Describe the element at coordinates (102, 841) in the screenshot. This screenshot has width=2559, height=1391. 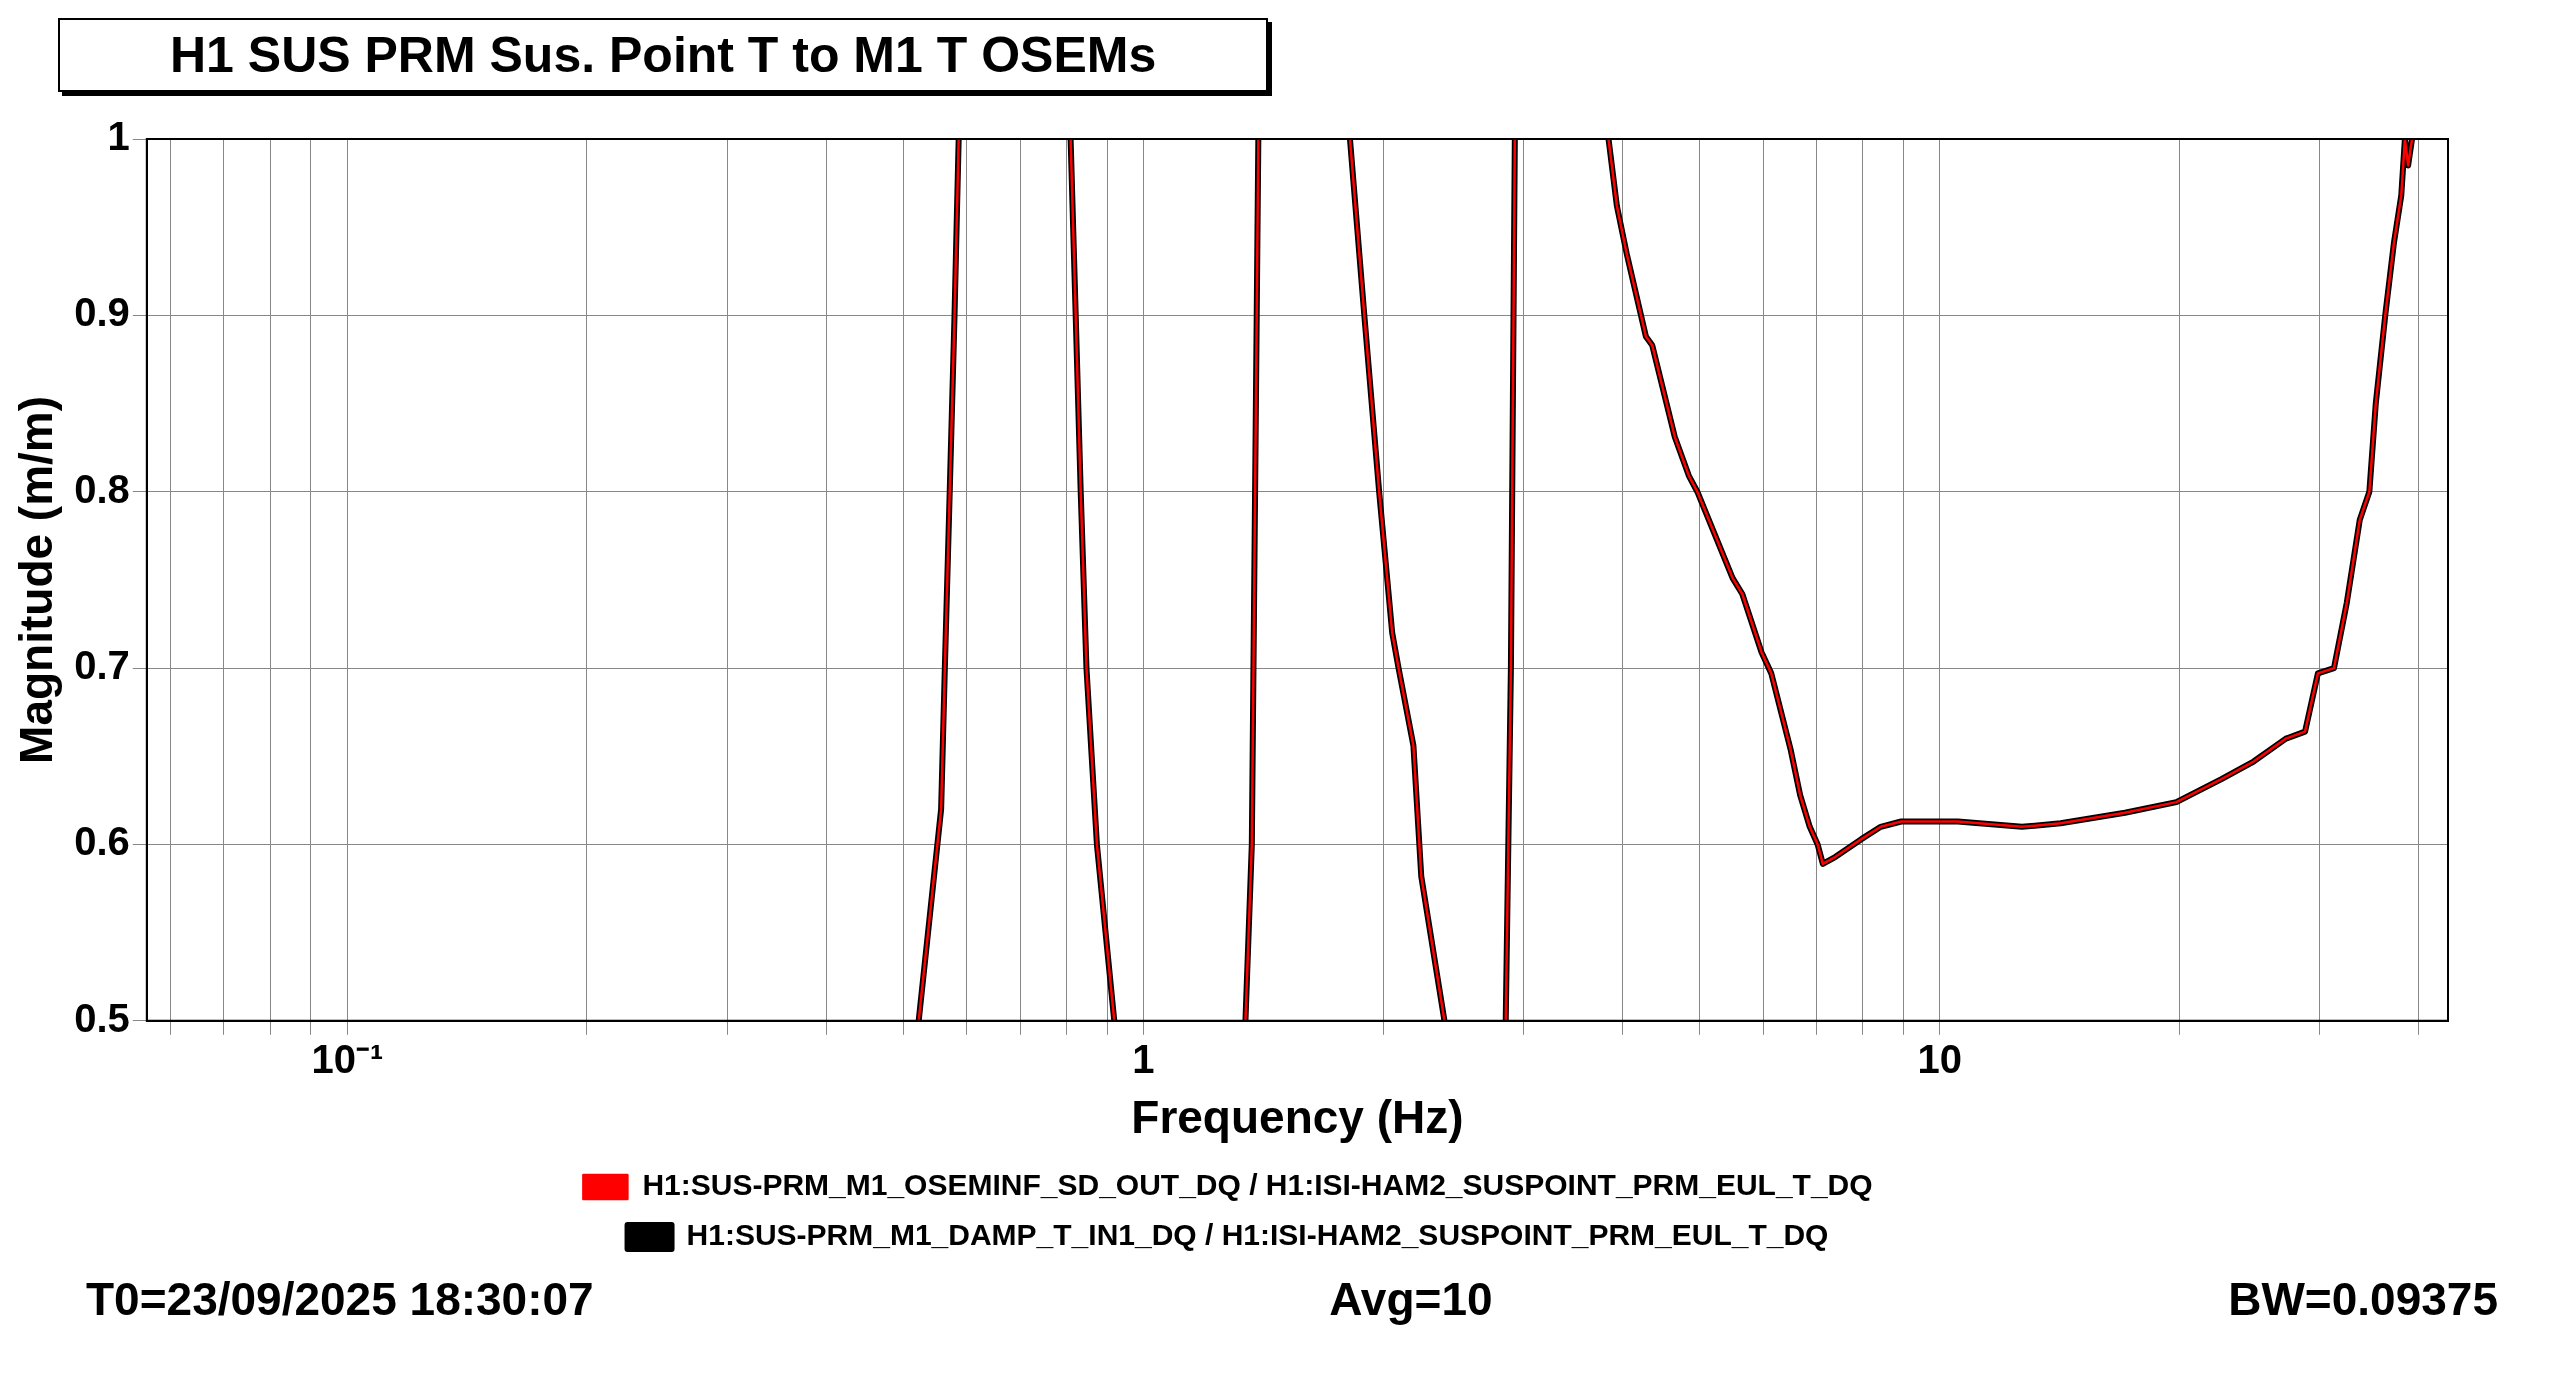
I see `y-tick-label: 0.6` at that location.